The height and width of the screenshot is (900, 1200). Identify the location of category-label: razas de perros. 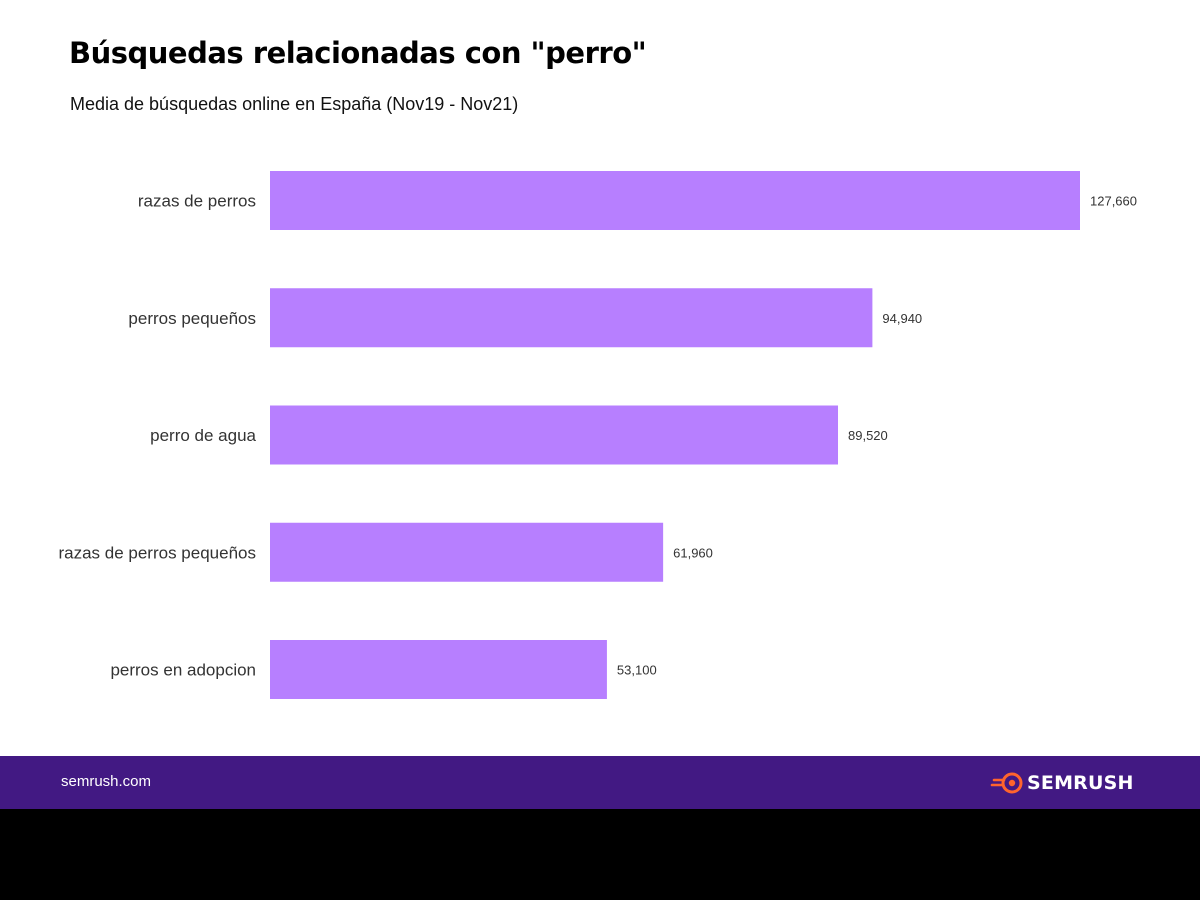
(197, 201).